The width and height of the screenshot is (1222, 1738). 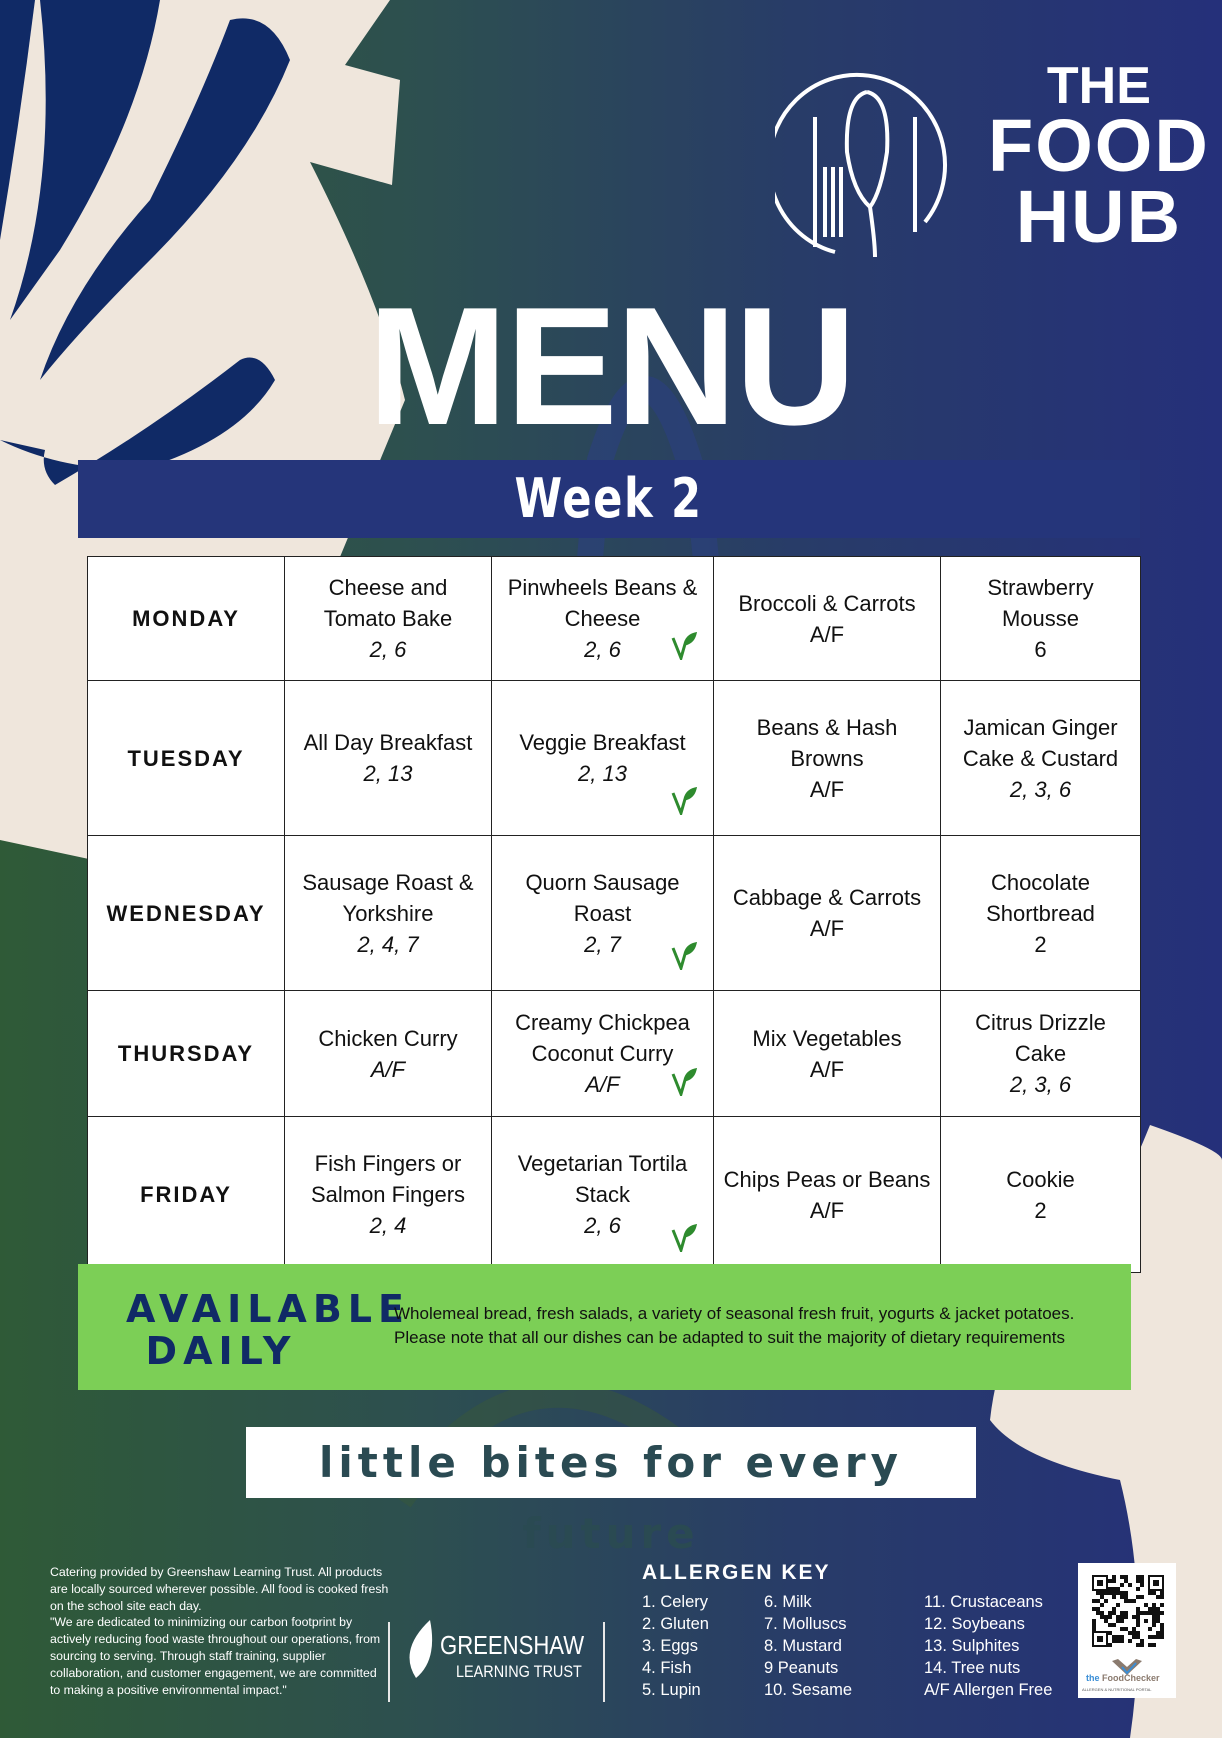 I want to click on brand-line-hub: HUB, so click(x=1099, y=216).